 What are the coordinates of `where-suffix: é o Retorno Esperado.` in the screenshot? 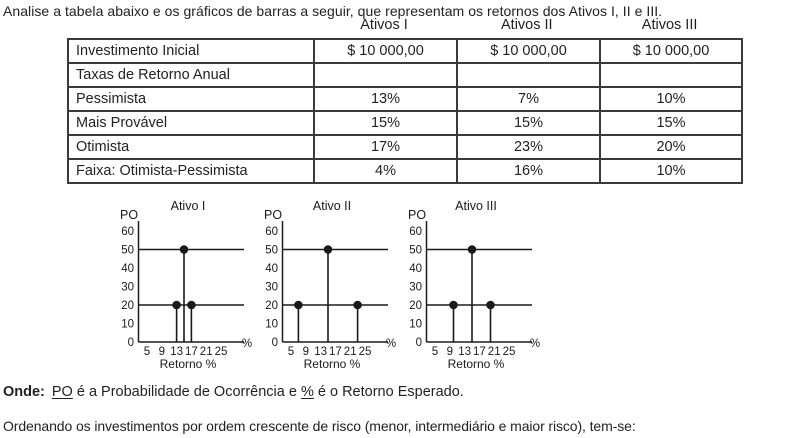 It's located at (388, 392).